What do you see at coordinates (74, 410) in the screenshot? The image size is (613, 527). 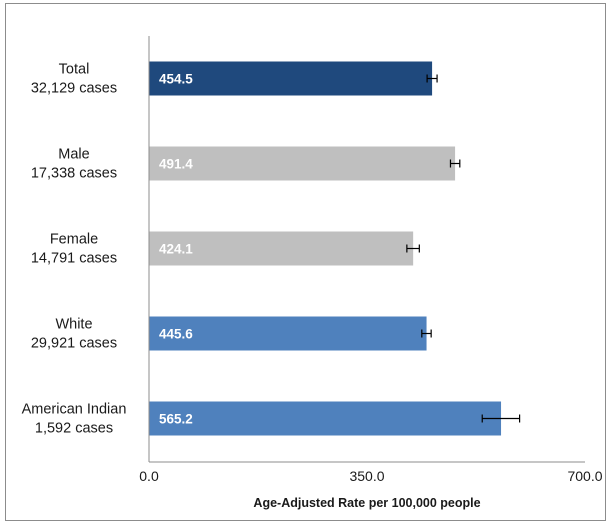 I see `category-label-american-indian: American Indian` at bounding box center [74, 410].